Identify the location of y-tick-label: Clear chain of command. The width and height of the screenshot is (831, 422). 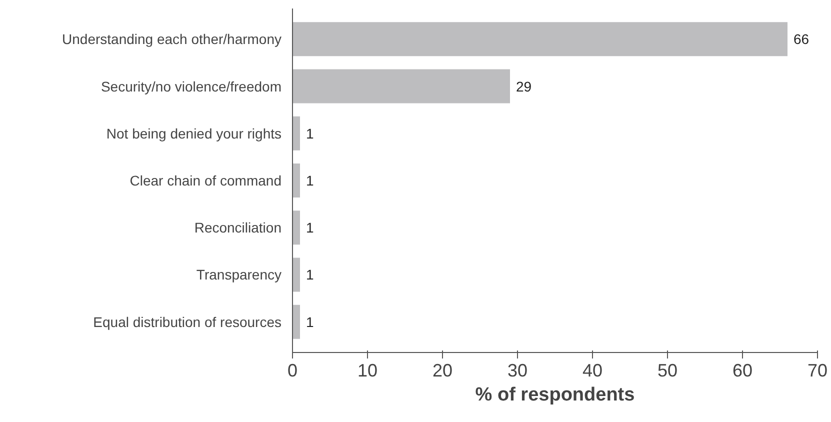
(206, 180).